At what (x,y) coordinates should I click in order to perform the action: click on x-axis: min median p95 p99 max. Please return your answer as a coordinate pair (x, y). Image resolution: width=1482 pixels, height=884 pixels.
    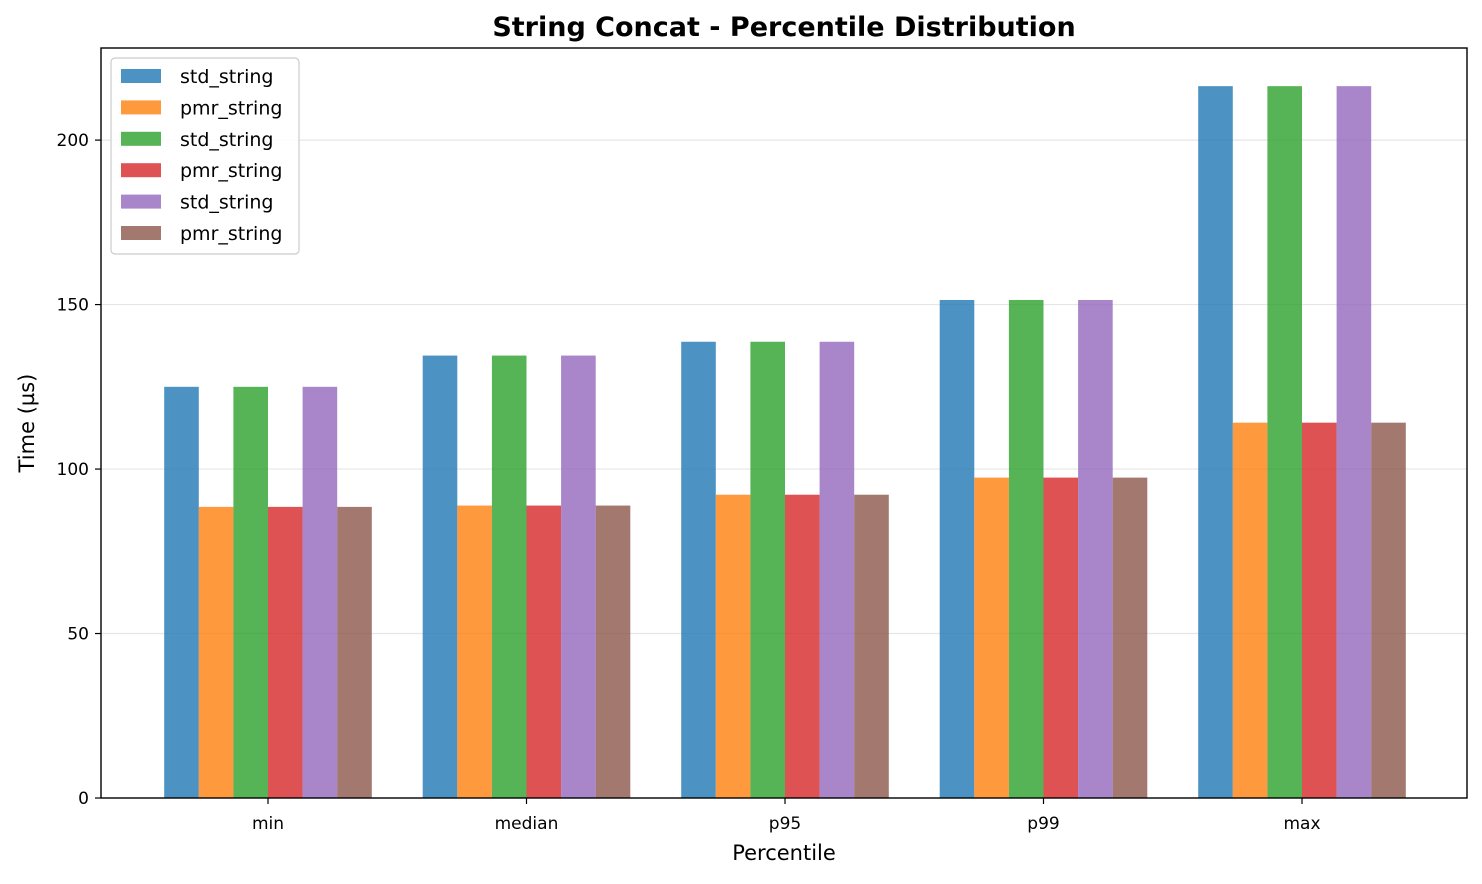
    Looking at the image, I should click on (786, 816).